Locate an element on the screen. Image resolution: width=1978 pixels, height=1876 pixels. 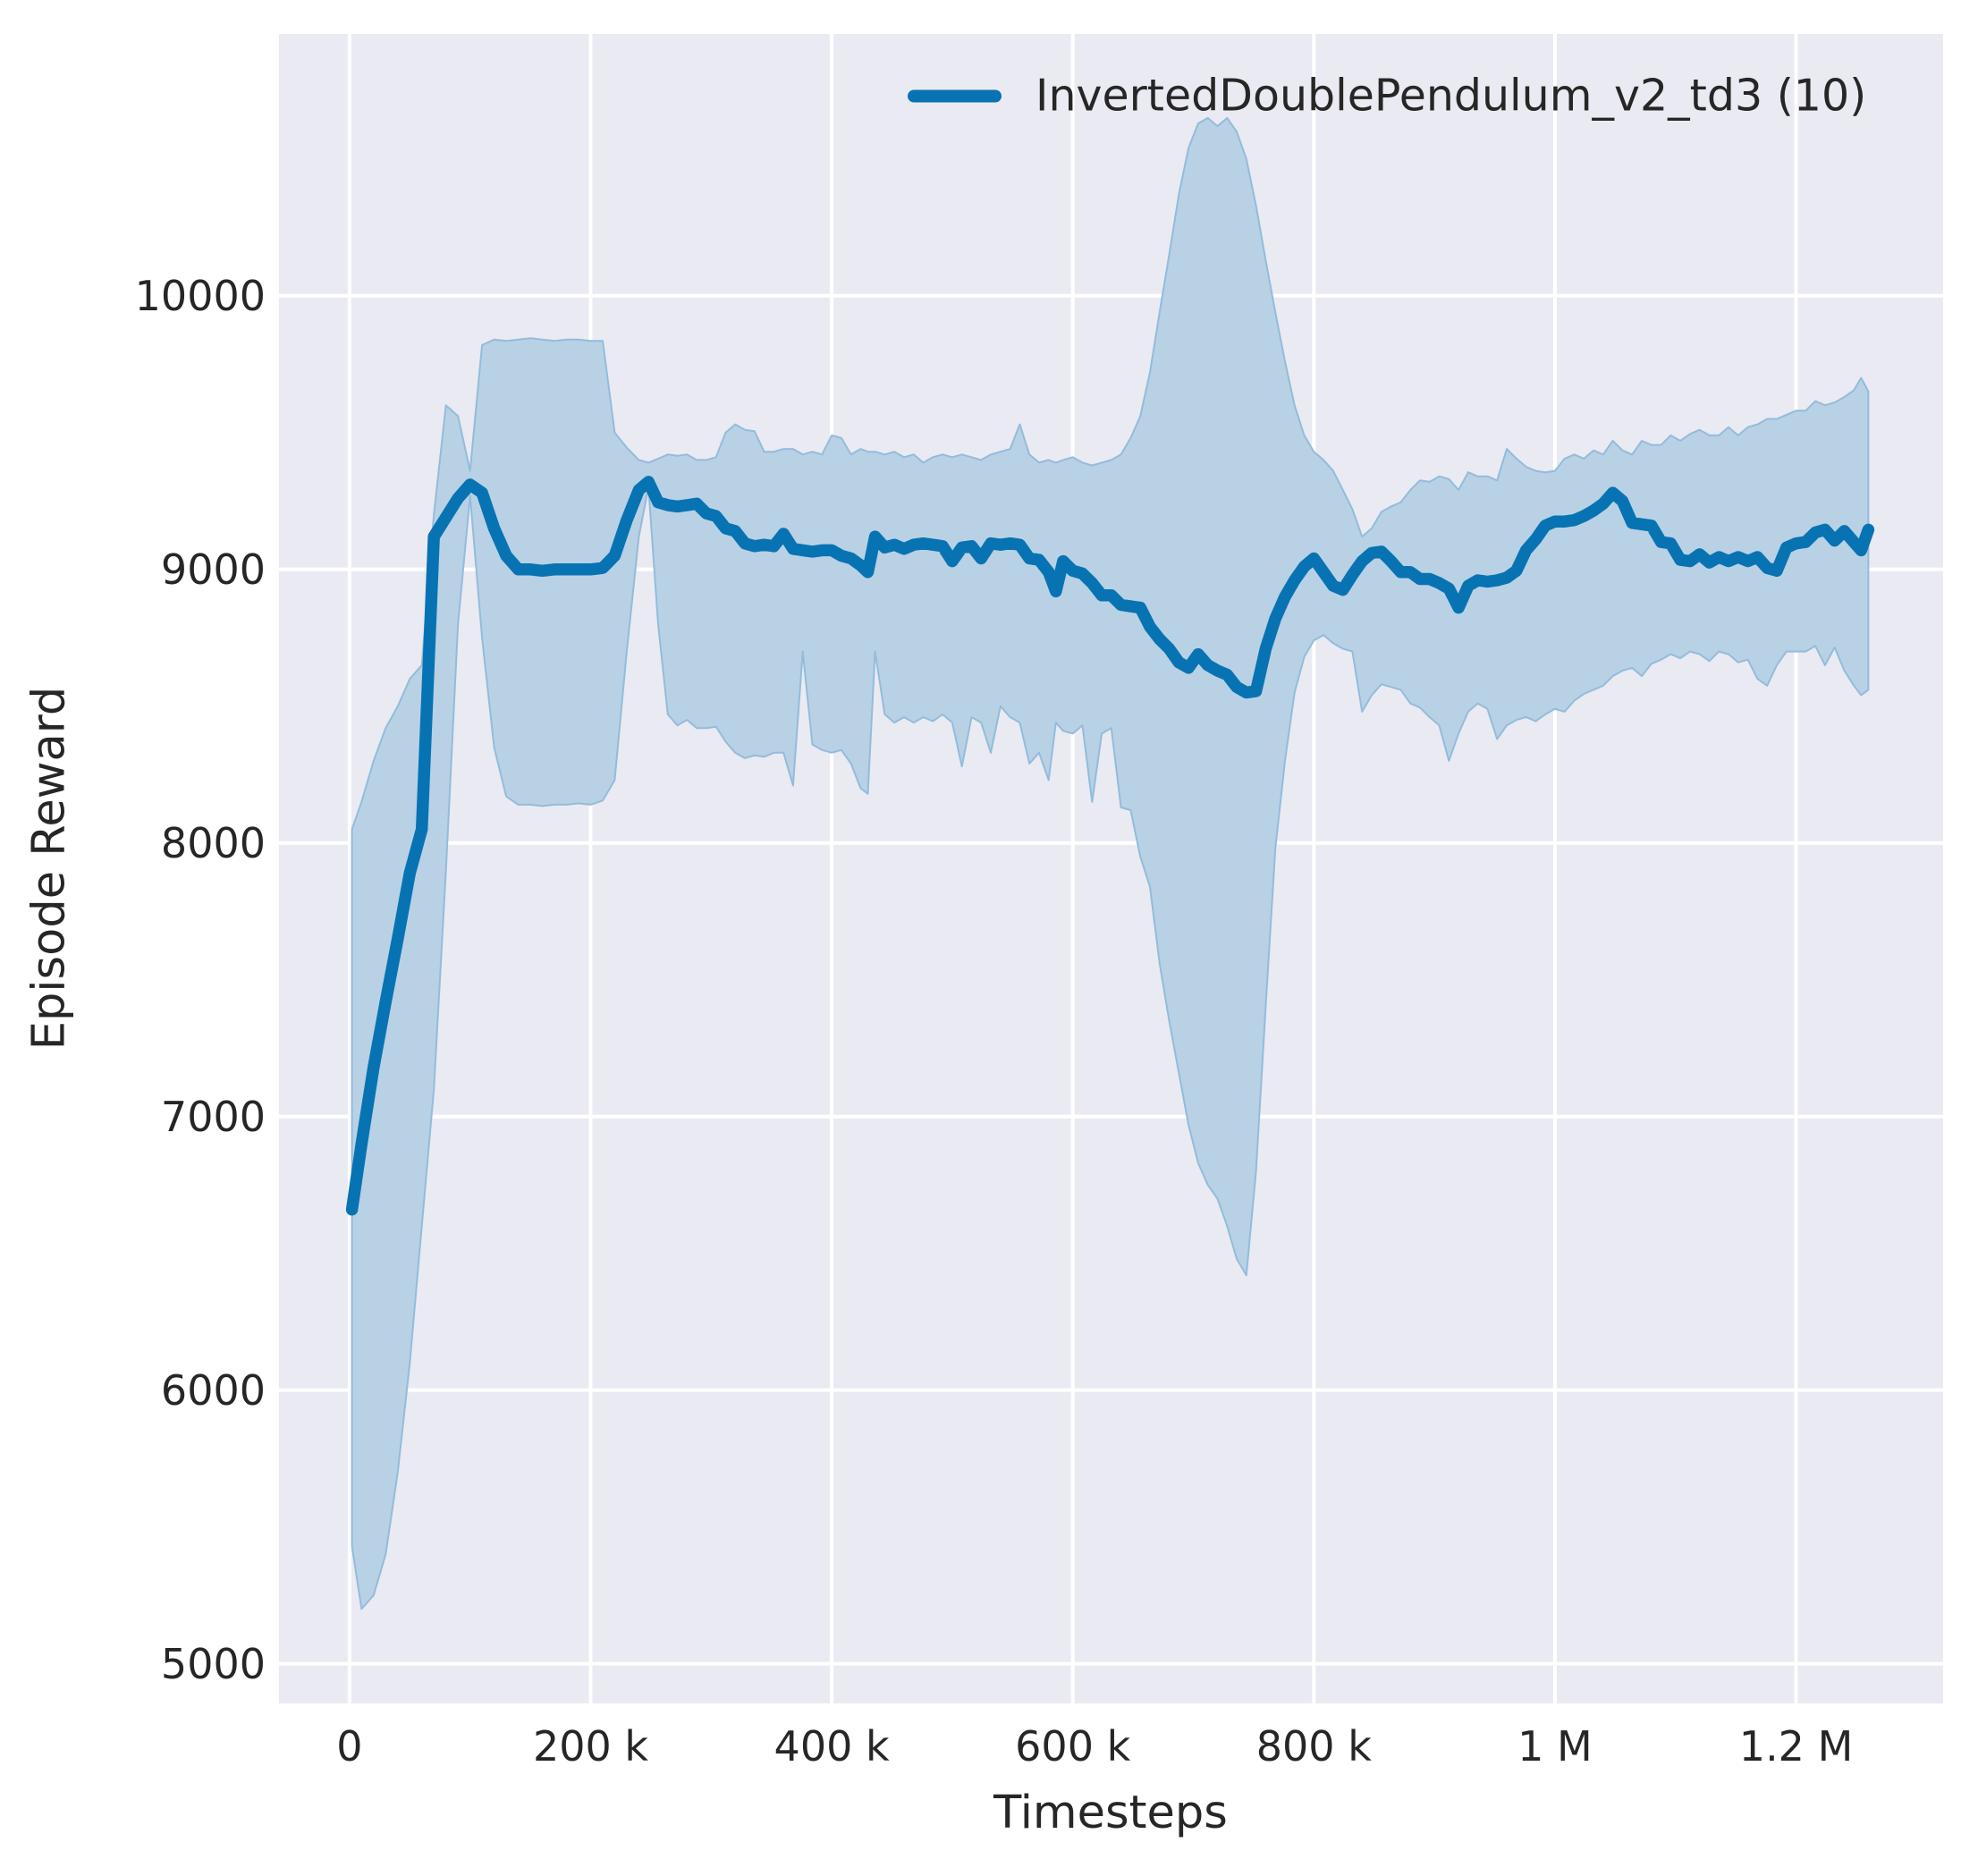
legend-line-icon is located at coordinates (955, 95).